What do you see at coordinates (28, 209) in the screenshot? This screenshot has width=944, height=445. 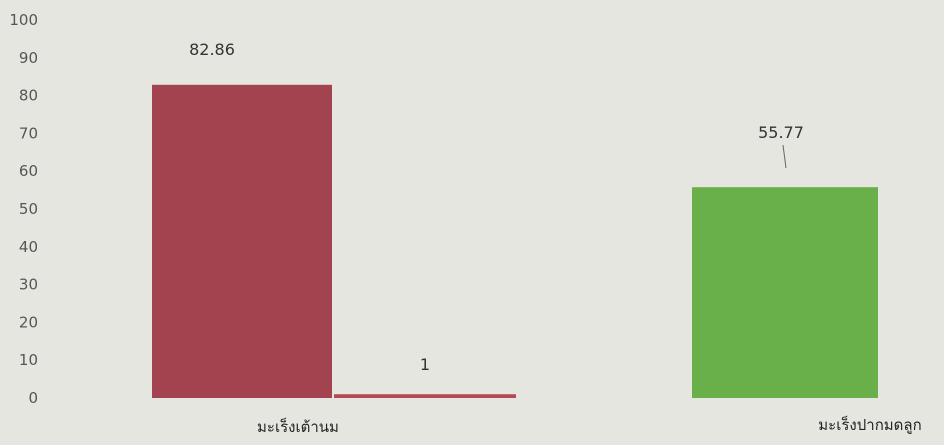 I see `y-tick-label: 50` at bounding box center [28, 209].